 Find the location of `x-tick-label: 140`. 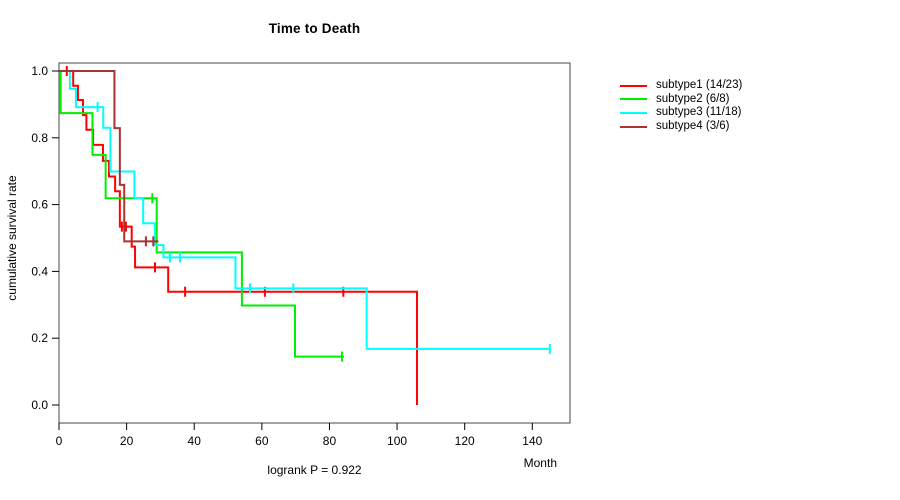

x-tick-label: 140 is located at coordinates (532, 441).